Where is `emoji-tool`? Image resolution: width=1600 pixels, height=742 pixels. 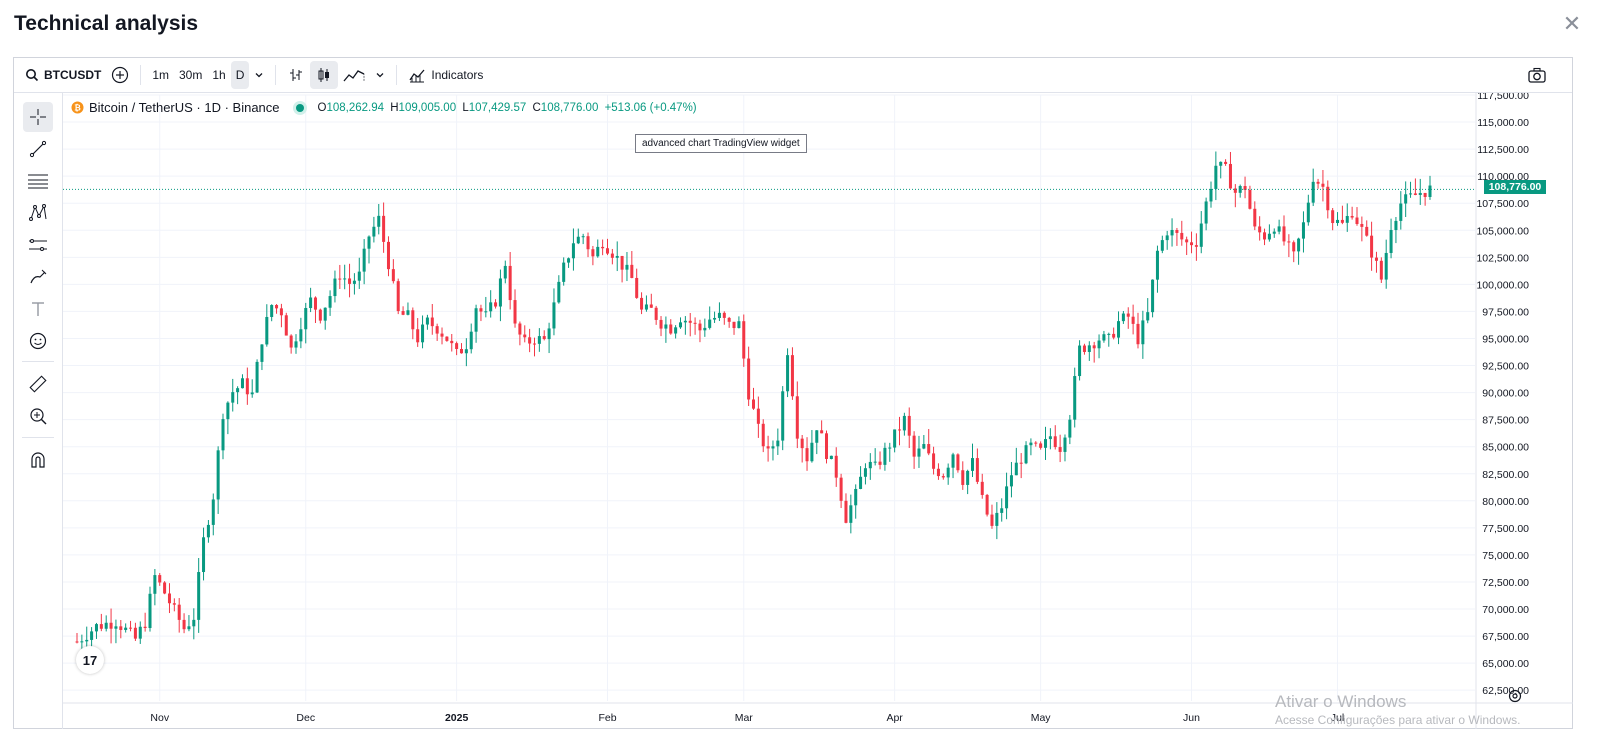
emoji-tool is located at coordinates (38, 341).